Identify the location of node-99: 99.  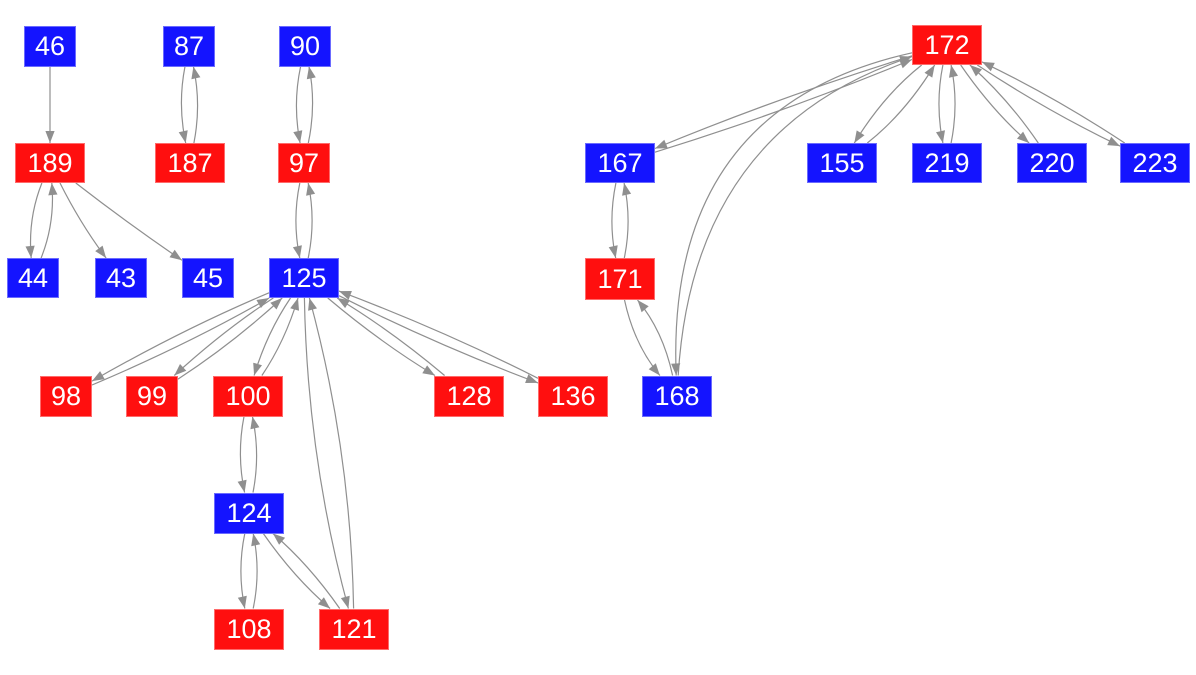
(152, 396).